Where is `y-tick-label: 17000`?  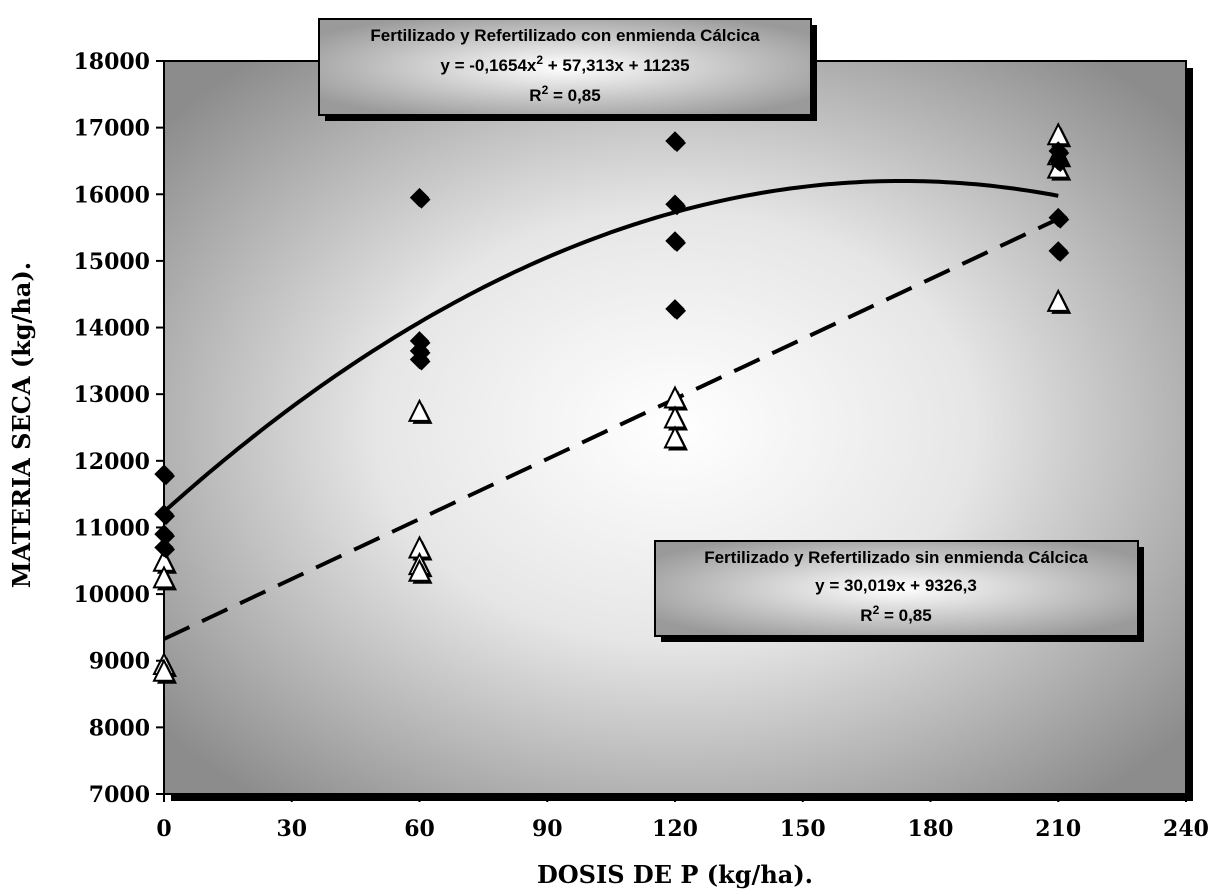 y-tick-label: 17000 is located at coordinates (111, 129).